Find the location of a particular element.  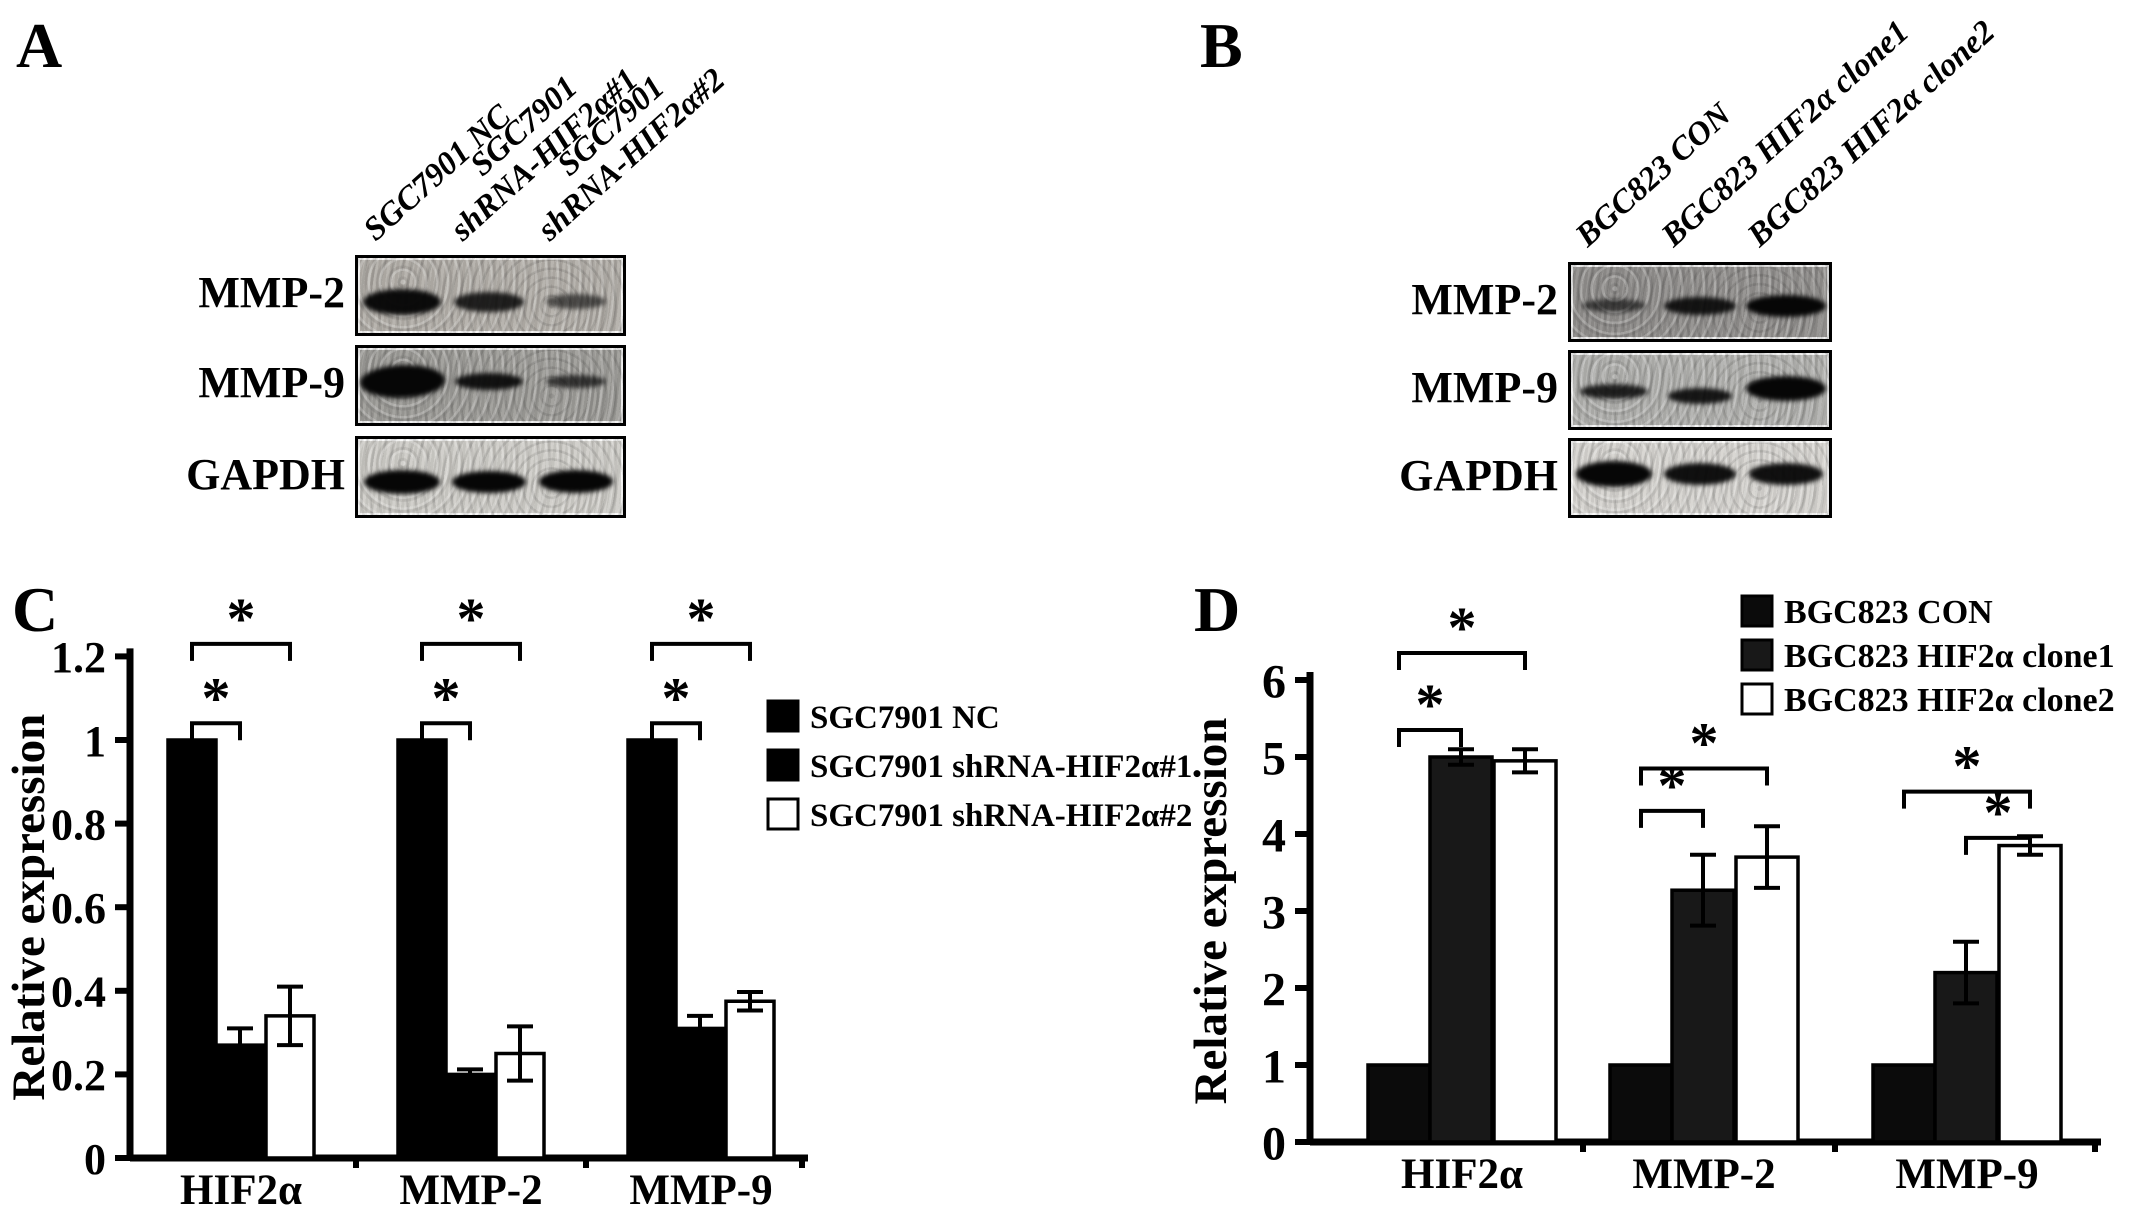

y-axis-tick-label: 6 is located at coordinates (1274, 681).